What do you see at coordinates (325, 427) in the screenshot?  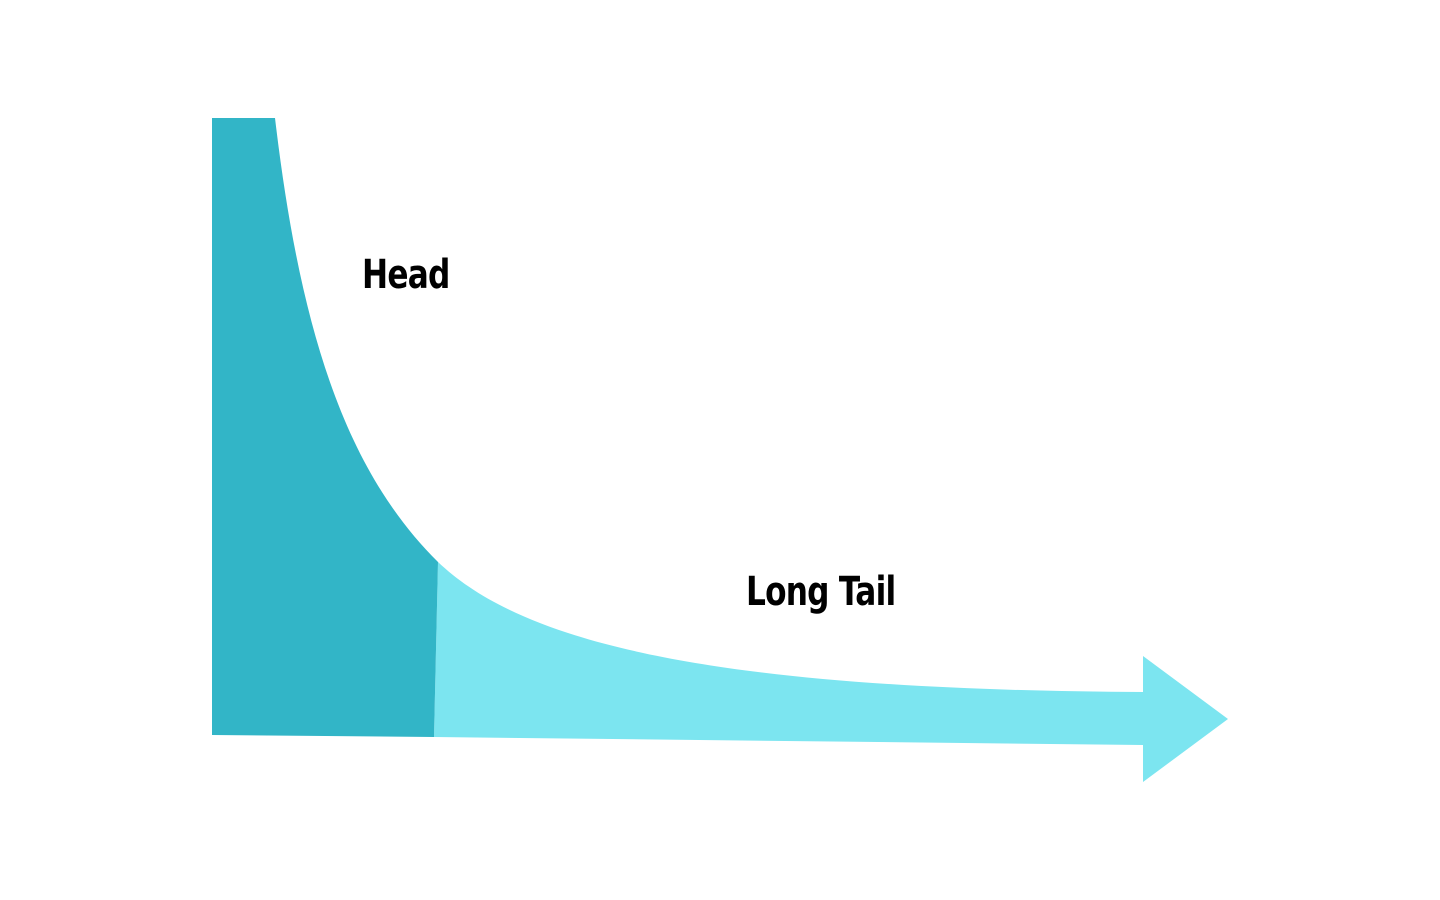 I see `head-region` at bounding box center [325, 427].